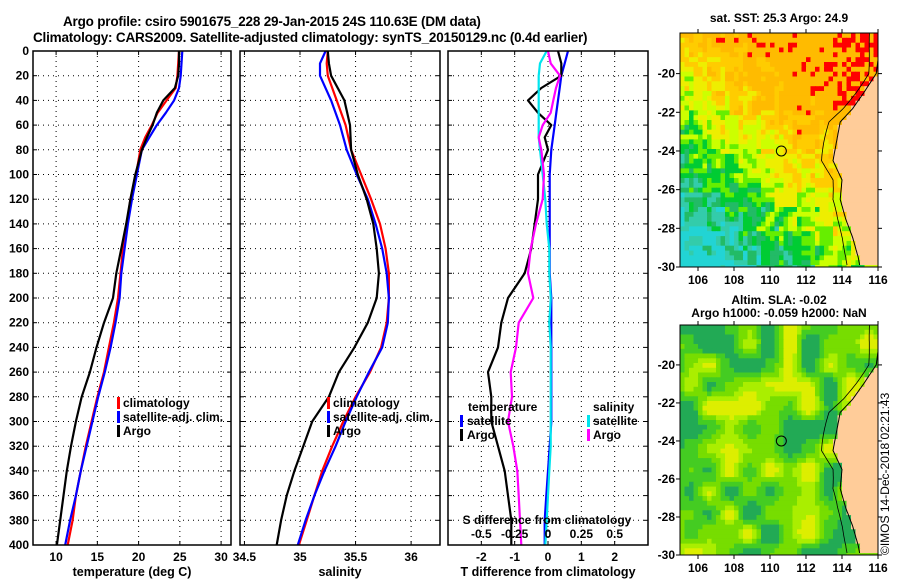  I want to click on lon-tick-label: 110, so click(770, 568).